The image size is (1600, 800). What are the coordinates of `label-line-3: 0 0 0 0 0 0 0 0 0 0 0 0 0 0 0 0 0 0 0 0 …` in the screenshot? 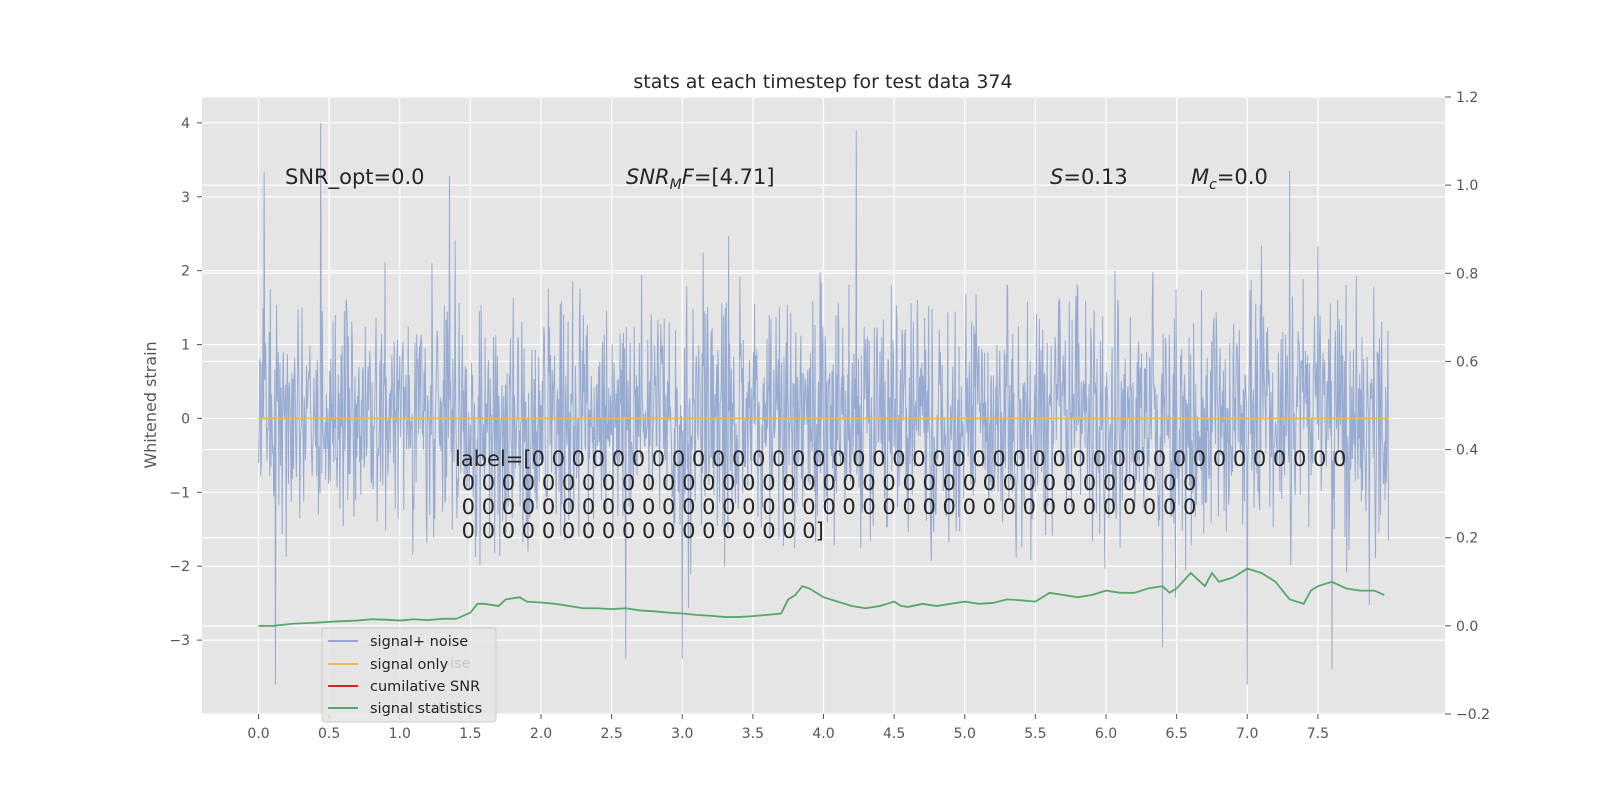 It's located at (825, 507).